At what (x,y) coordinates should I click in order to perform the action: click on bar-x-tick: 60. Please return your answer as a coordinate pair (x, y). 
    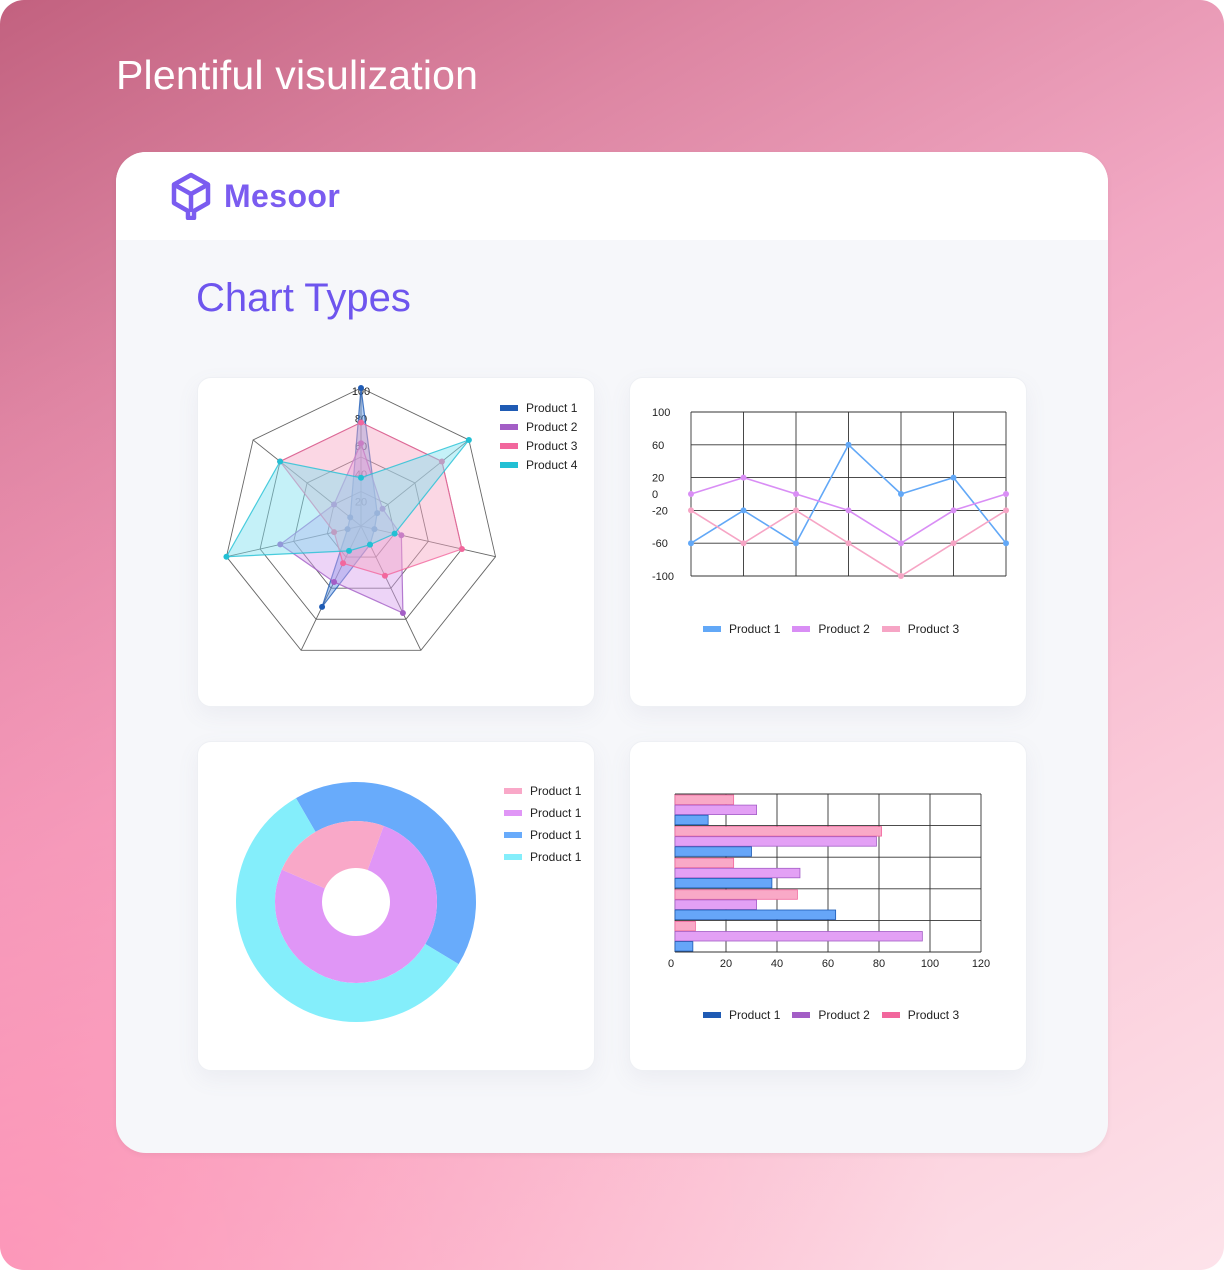
    Looking at the image, I should click on (828, 964).